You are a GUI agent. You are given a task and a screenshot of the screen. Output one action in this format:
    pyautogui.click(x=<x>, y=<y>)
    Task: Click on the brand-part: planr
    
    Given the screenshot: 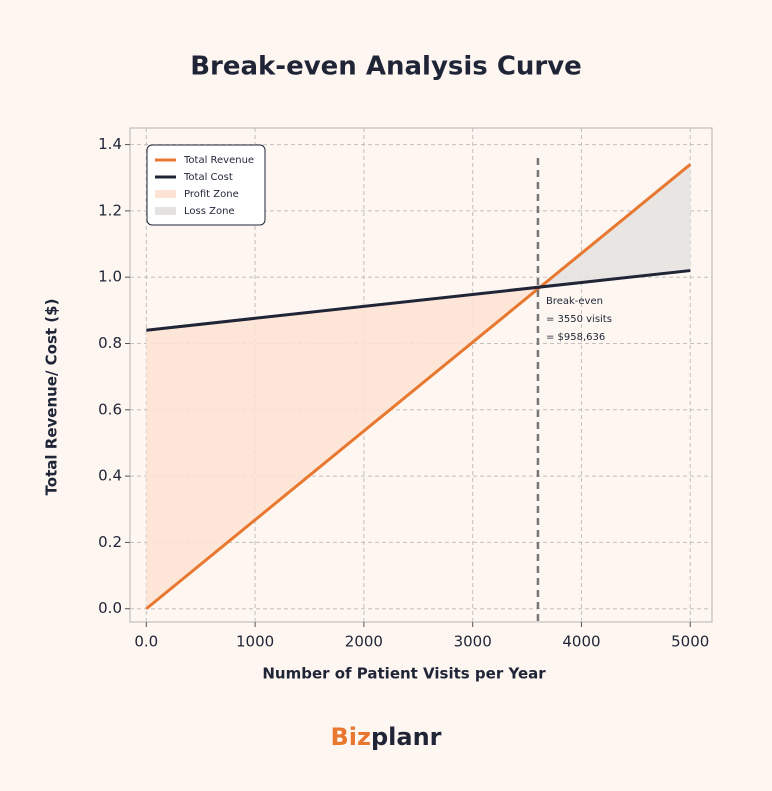 What is the action you would take?
    pyautogui.click(x=406, y=737)
    